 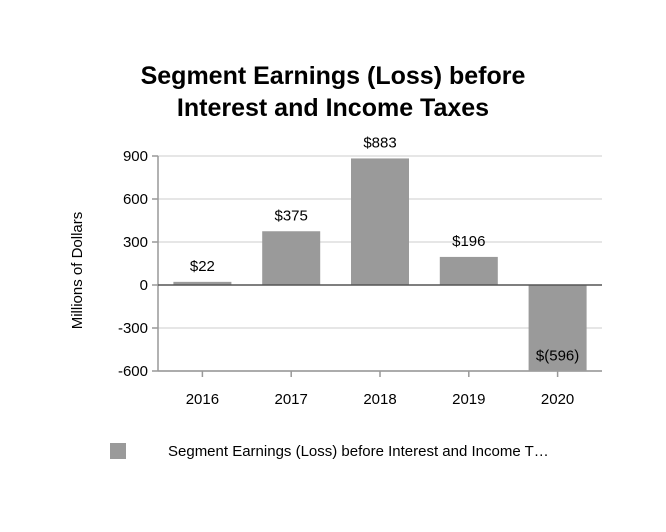 What do you see at coordinates (133, 371) in the screenshot?
I see `y-tick-label: -600` at bounding box center [133, 371].